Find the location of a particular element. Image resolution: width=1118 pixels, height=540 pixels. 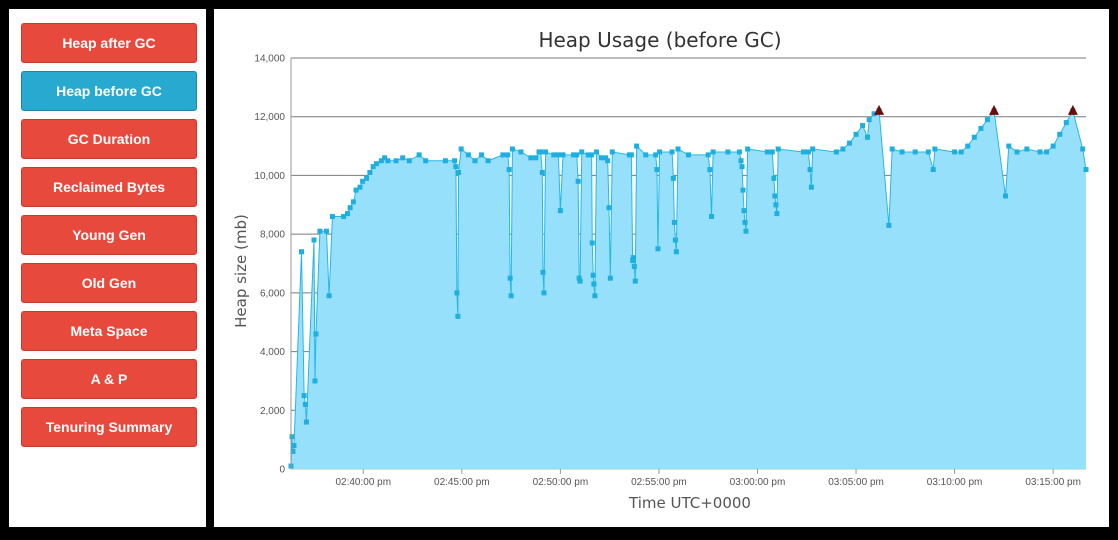

nav-button-young-gen: Young Gen is located at coordinates (109, 235).